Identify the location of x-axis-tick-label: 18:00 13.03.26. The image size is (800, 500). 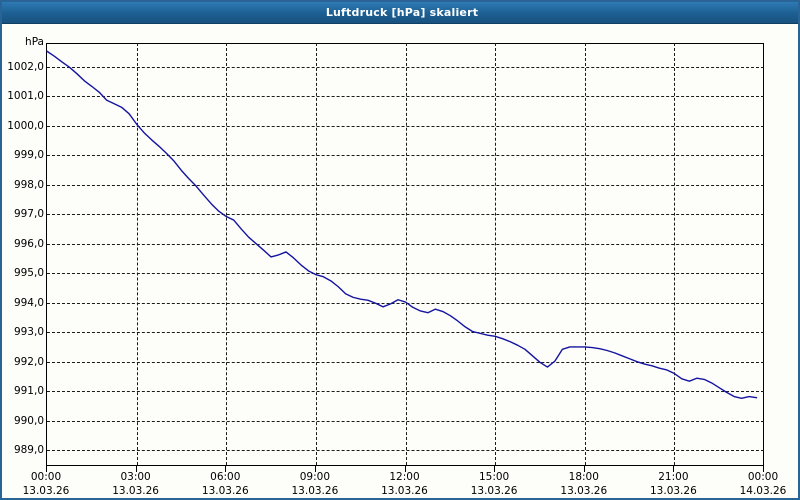
(584, 484).